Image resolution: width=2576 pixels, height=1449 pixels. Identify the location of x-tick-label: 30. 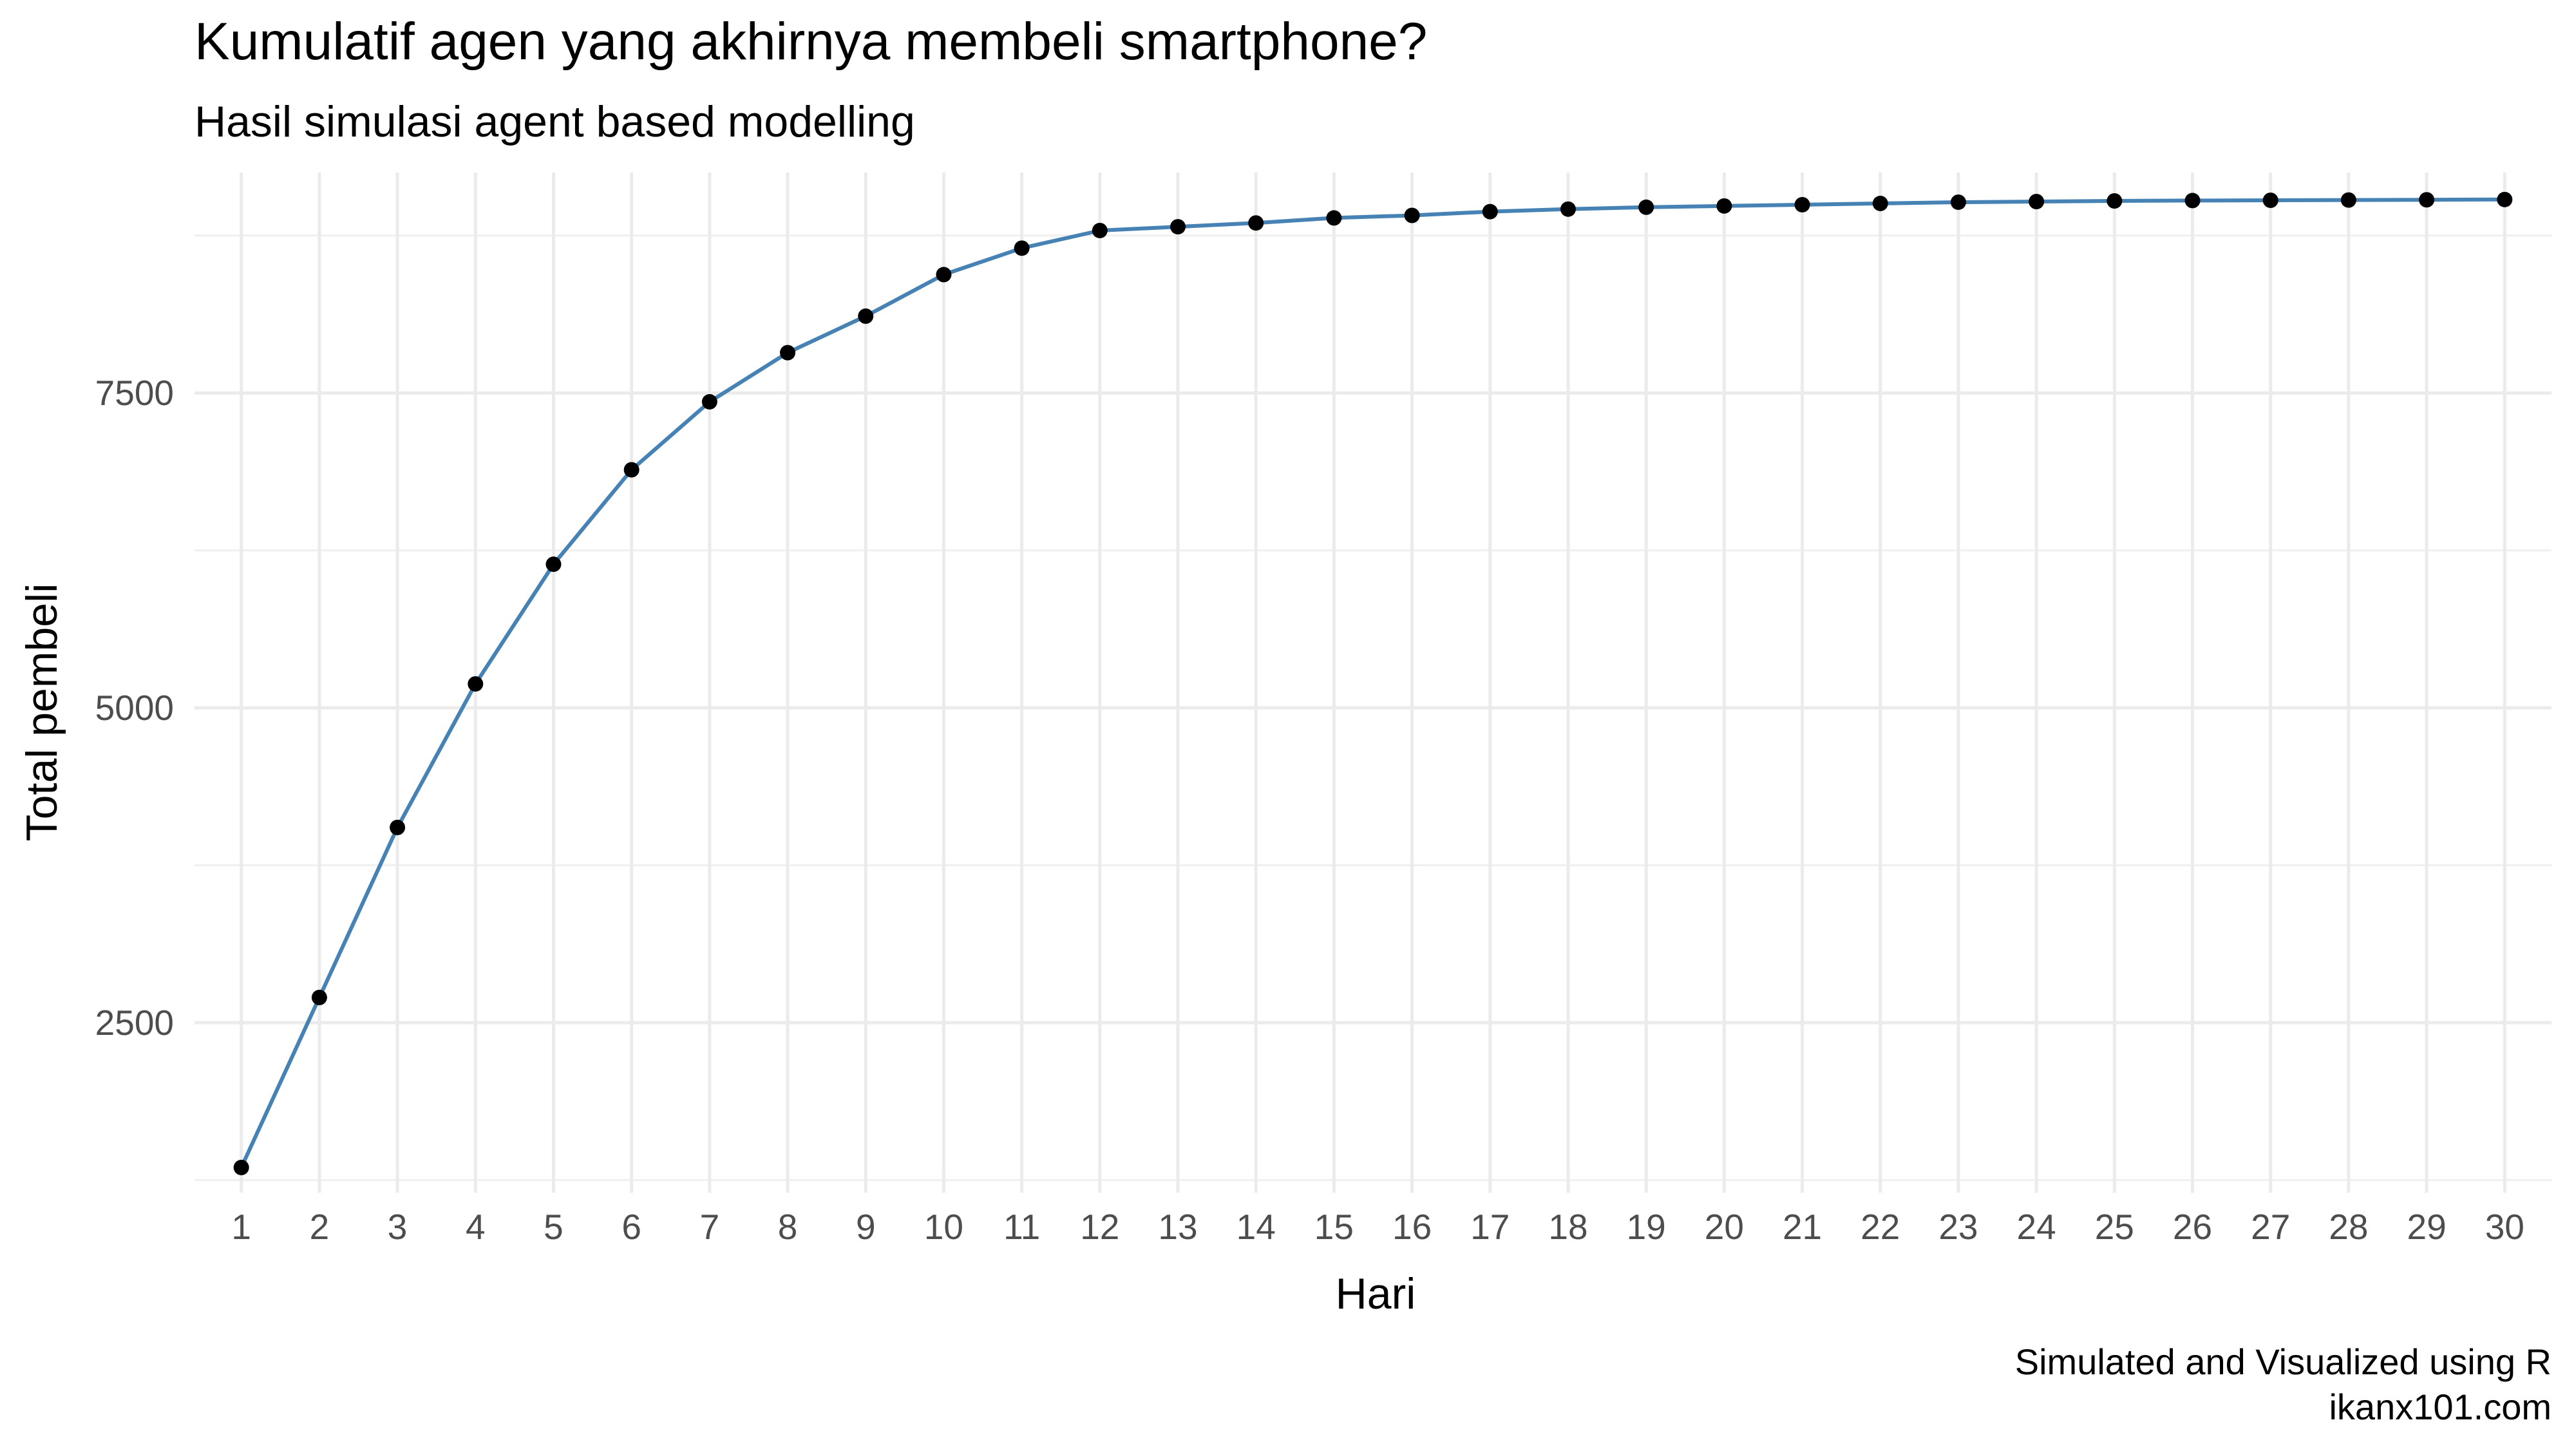
(2504, 1227).